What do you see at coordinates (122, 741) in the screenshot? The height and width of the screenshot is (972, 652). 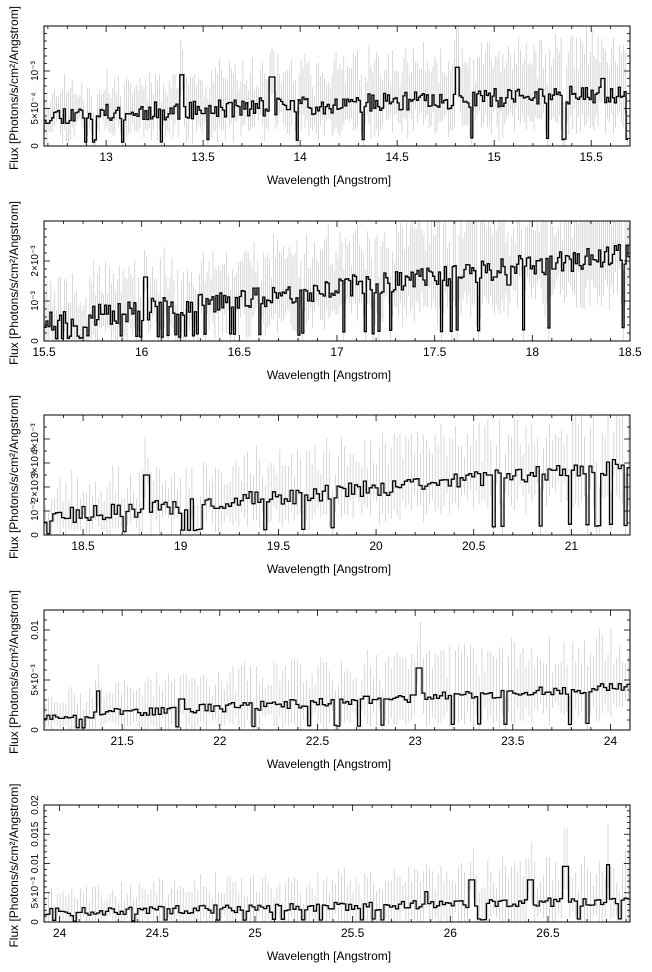 I see `x-tick-label: 21.5` at bounding box center [122, 741].